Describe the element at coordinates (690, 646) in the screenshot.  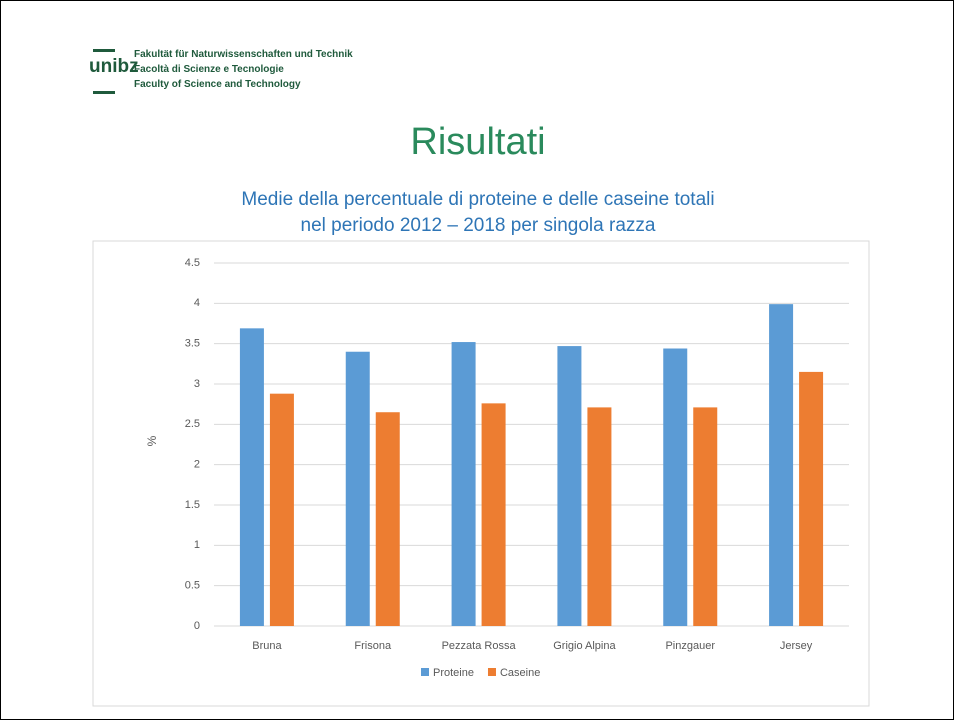
I see `x-tick-label: Pinzgauer` at that location.